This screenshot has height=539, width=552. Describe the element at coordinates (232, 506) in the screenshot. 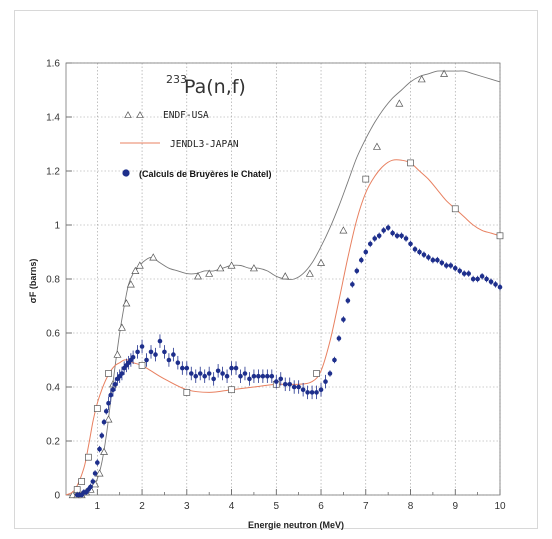

I see `x-tick-label: 4` at that location.